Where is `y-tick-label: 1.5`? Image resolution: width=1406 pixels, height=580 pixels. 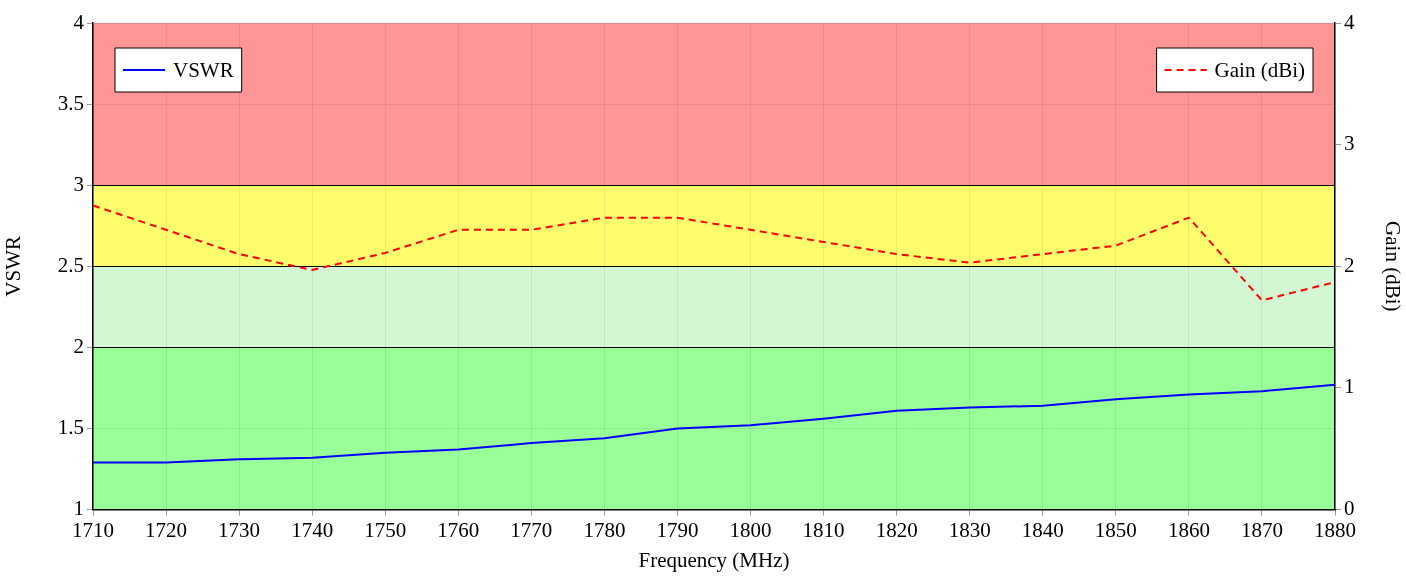 y-tick-label: 1.5 is located at coordinates (70, 427).